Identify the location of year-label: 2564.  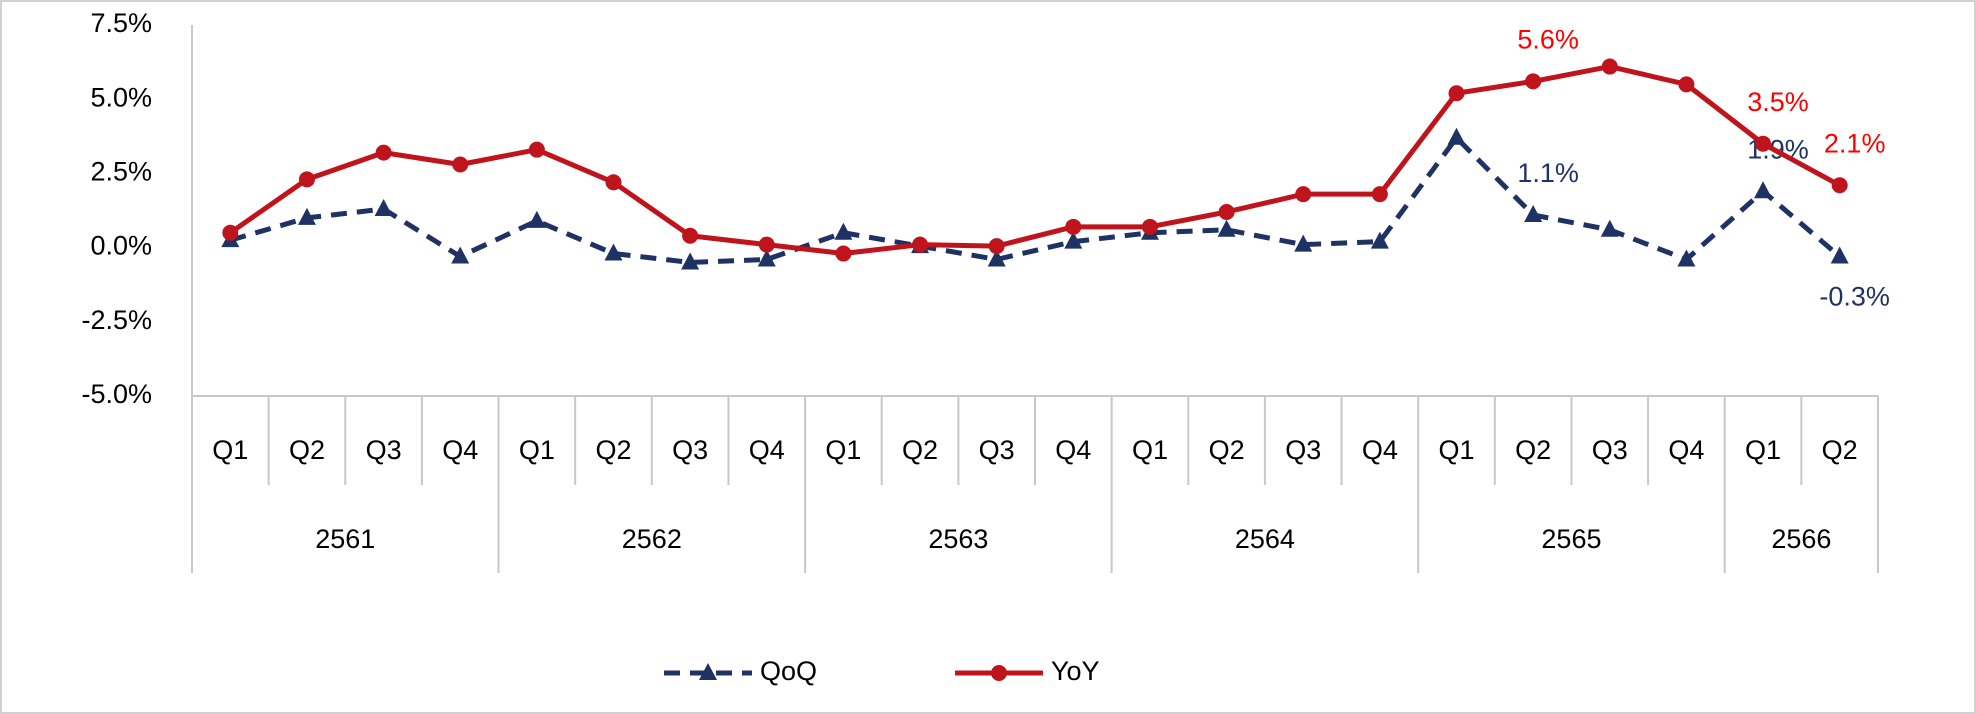
(1265, 539).